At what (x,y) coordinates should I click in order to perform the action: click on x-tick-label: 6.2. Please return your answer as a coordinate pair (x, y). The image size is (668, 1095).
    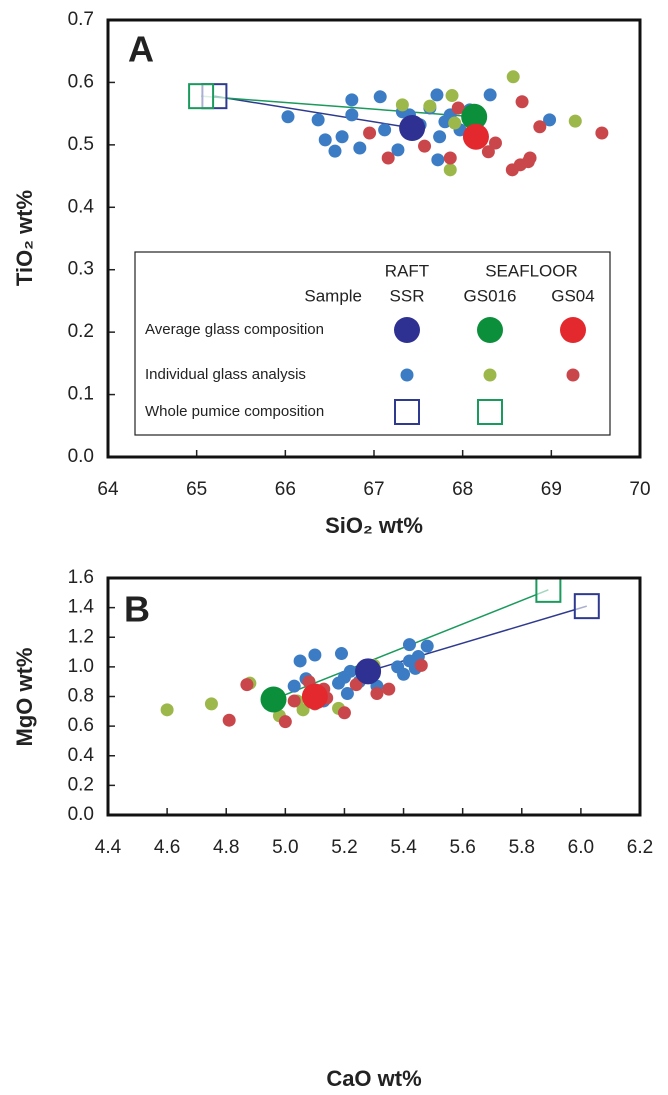
    Looking at the image, I should click on (640, 847).